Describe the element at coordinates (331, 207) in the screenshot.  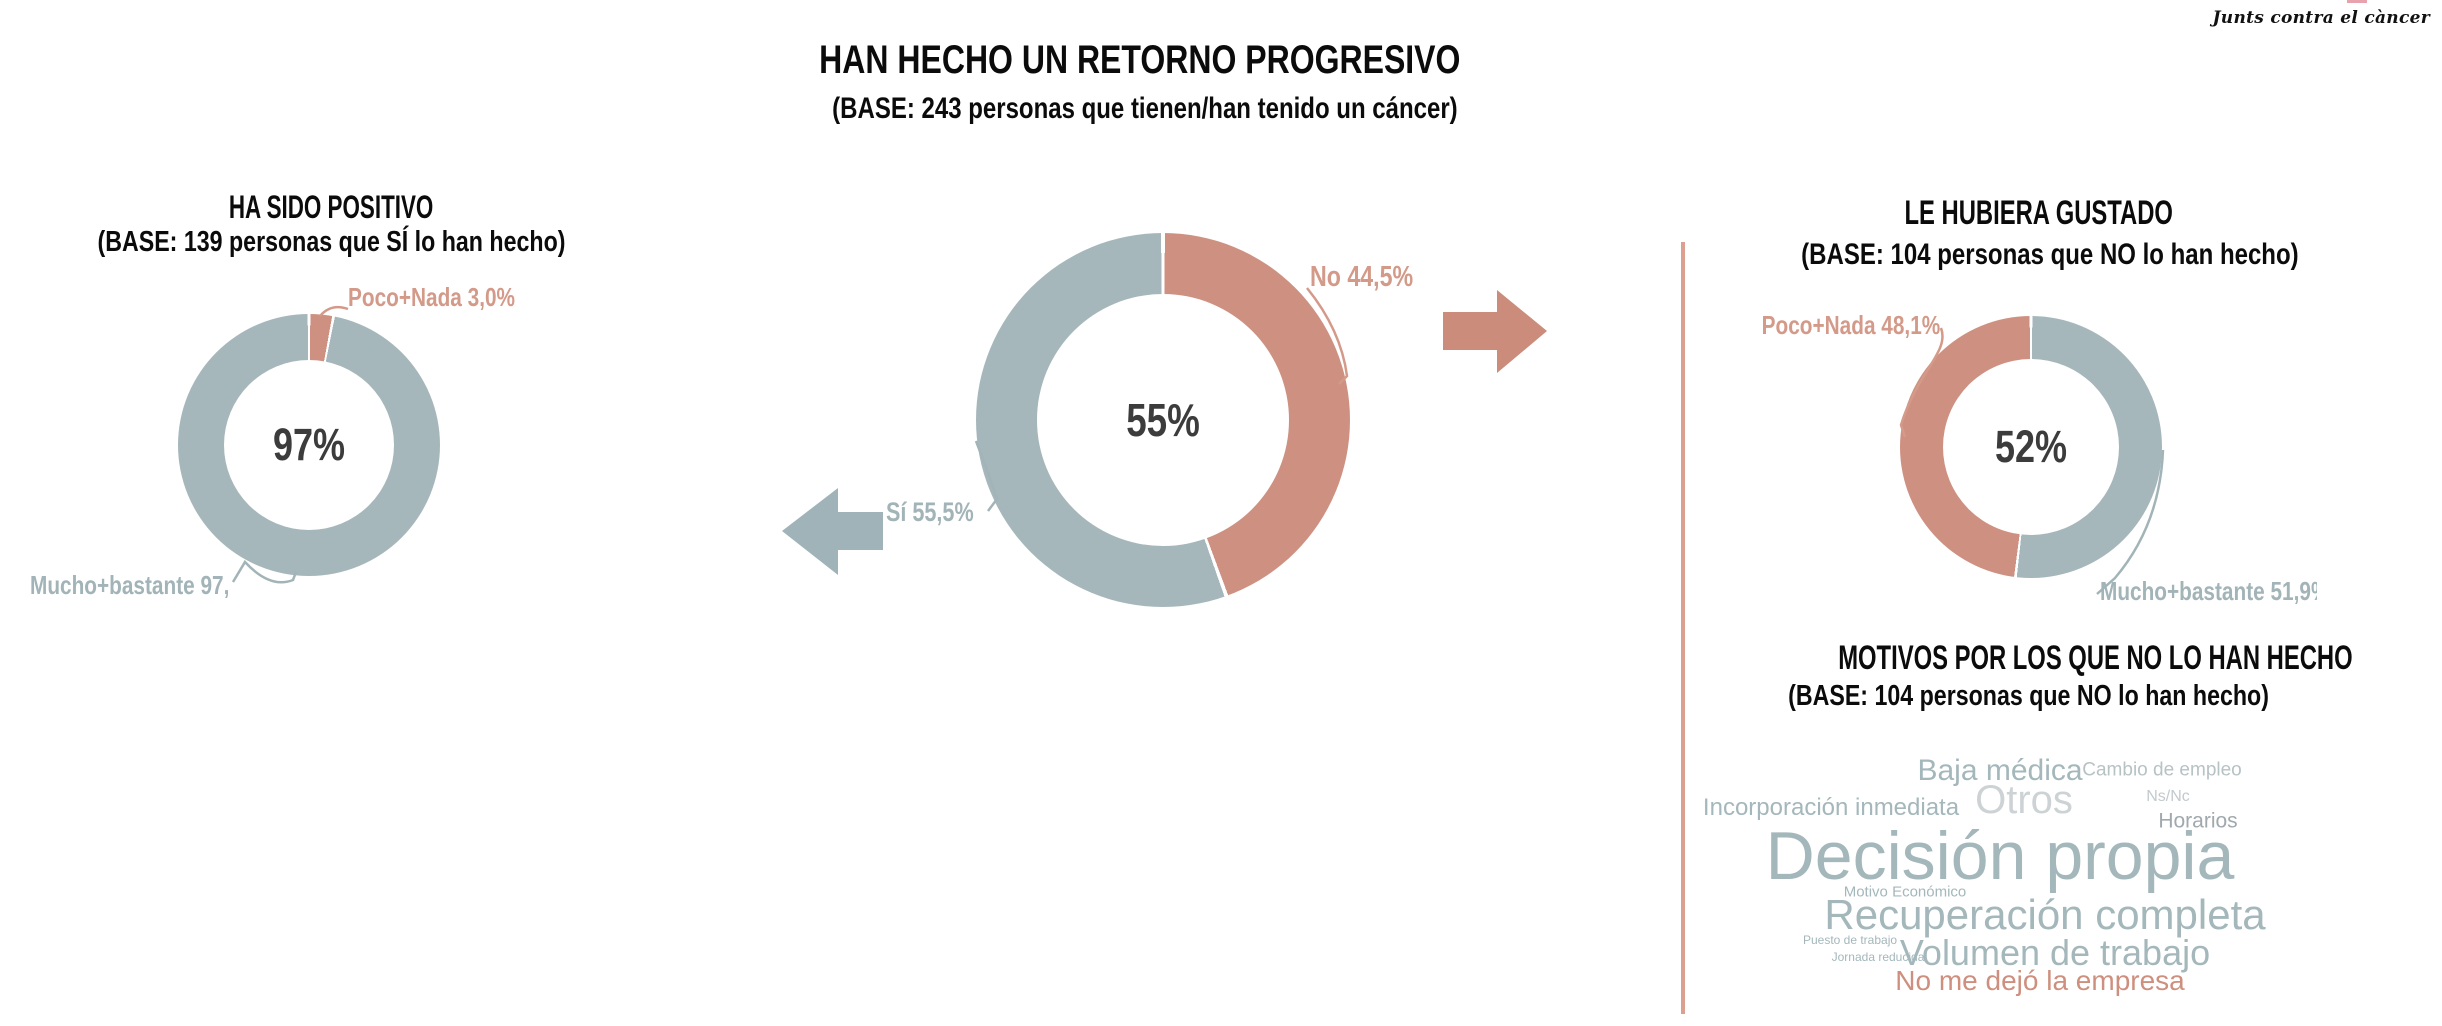
I see `left-chart-title: HA SIDO POSITIVO` at that location.